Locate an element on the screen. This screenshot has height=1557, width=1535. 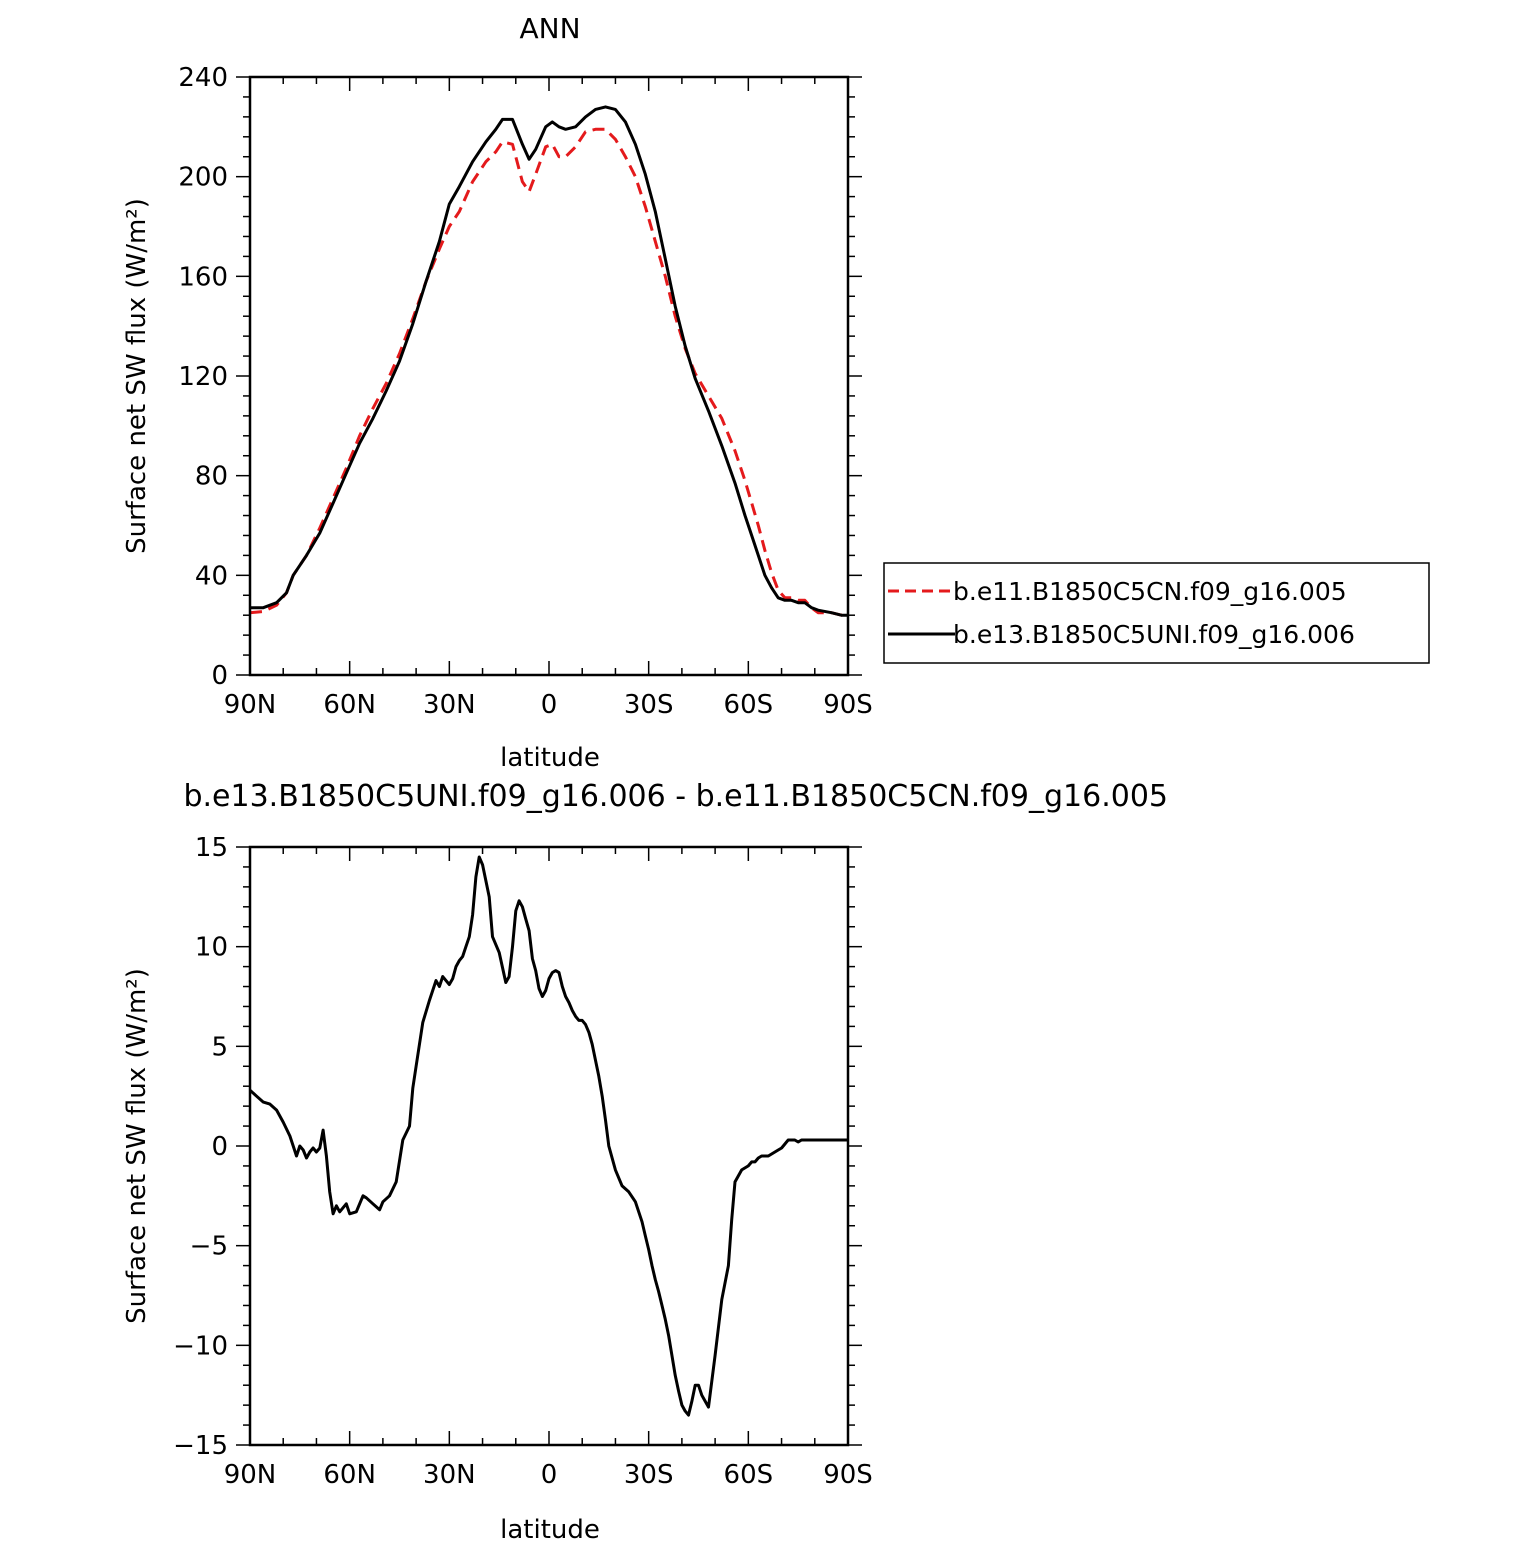
top-x-tick-label: 0 is located at coordinates (549, 705).